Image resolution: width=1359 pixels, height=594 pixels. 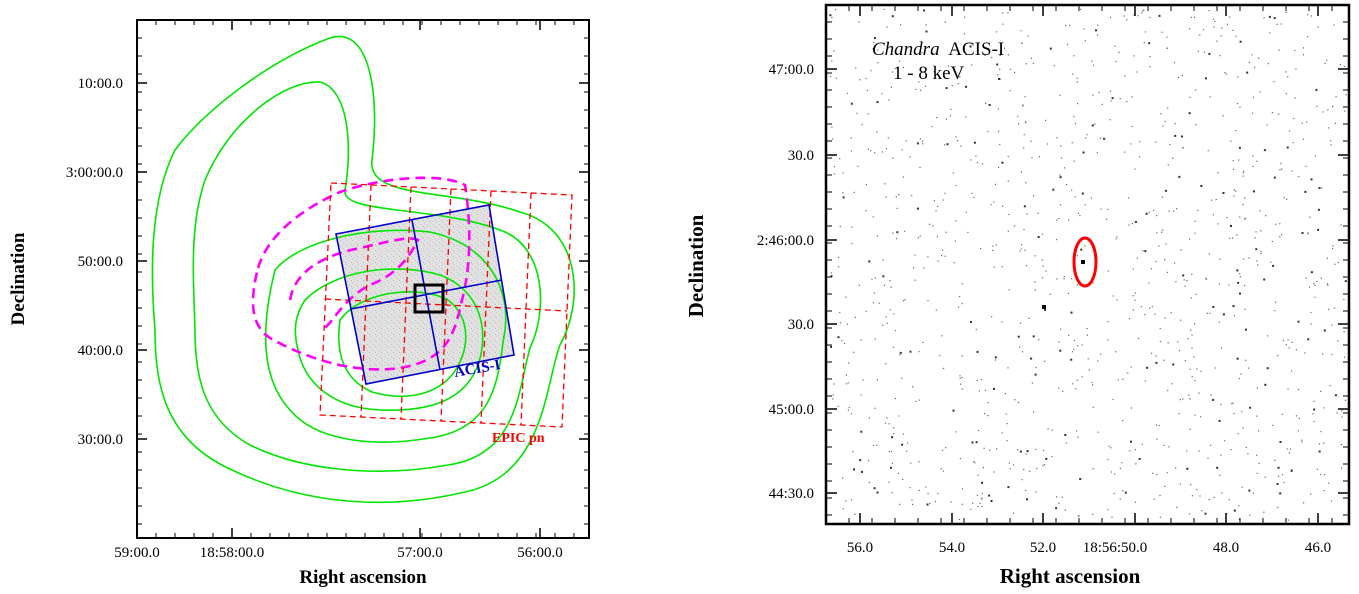 I want to click on energy-band-label: 1 - 8 keV, so click(x=929, y=73).